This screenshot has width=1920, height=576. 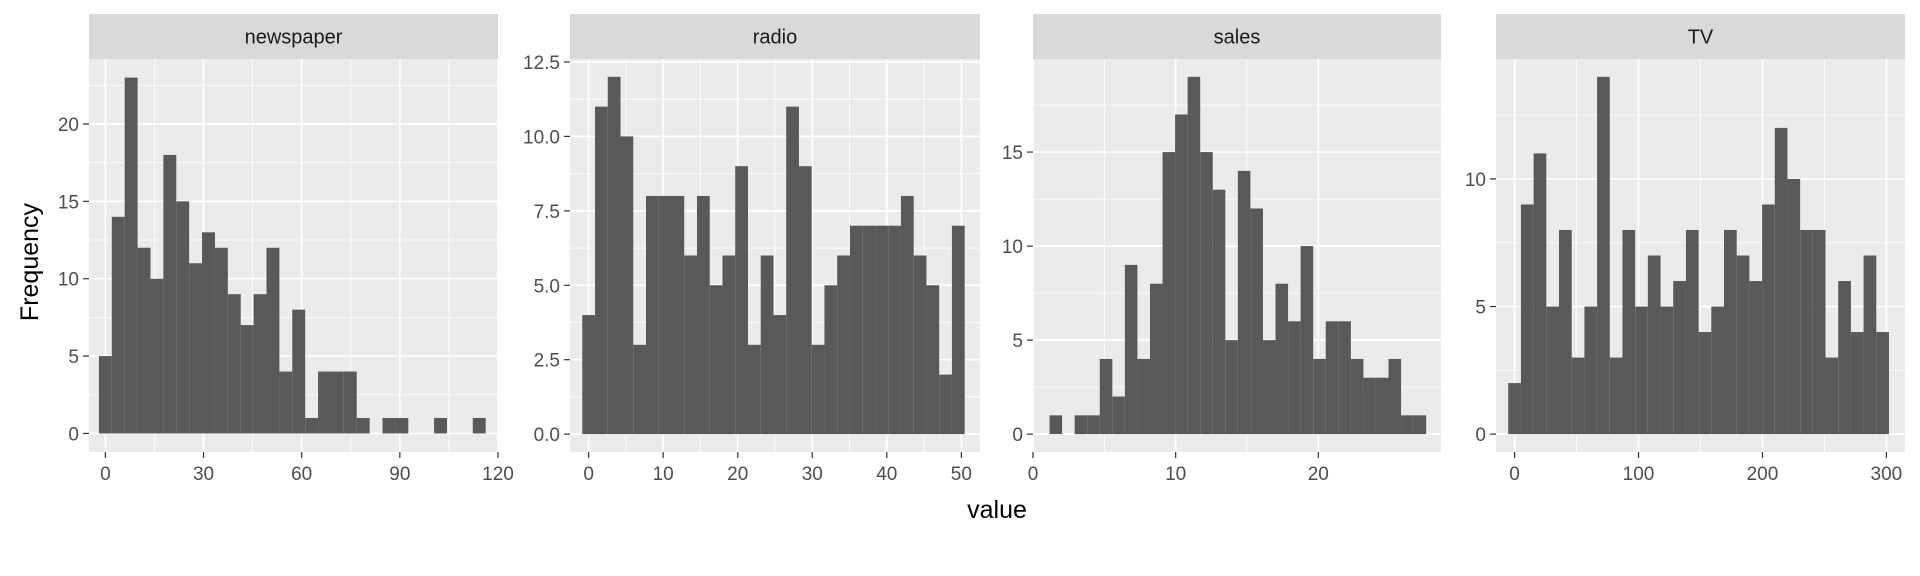 What do you see at coordinates (541, 63) in the screenshot?
I see `y-tick-label: 12.5` at bounding box center [541, 63].